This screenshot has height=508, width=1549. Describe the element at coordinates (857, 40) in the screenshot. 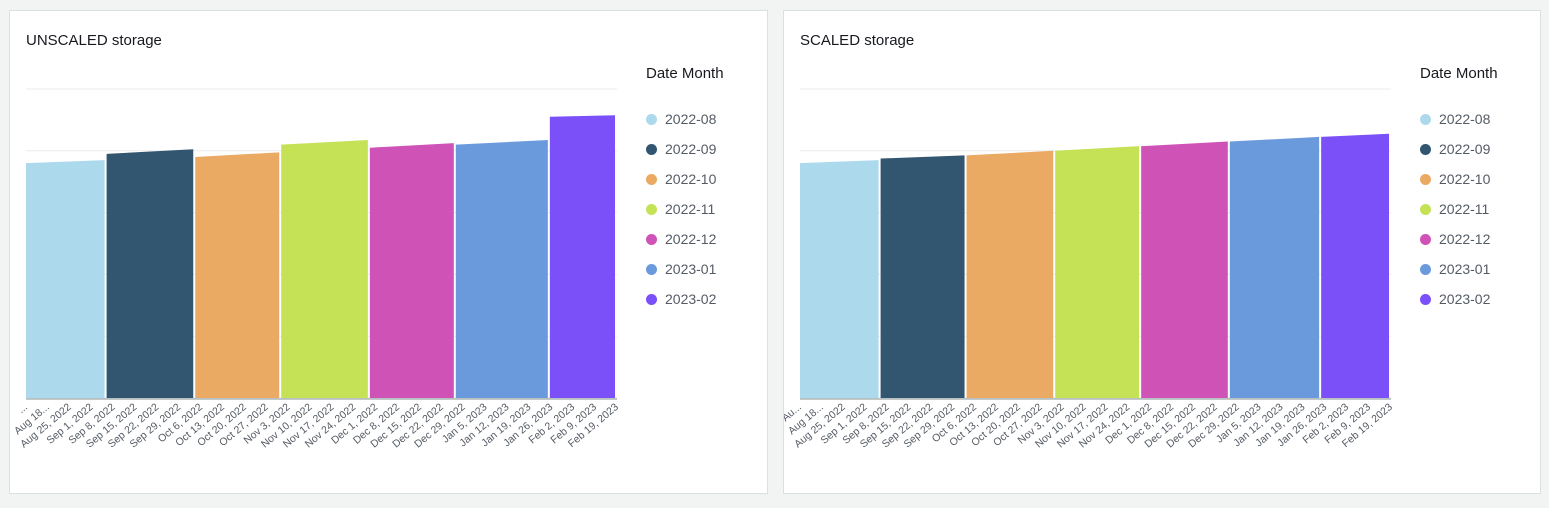

I see `chart-title: SCALED storage` at that location.